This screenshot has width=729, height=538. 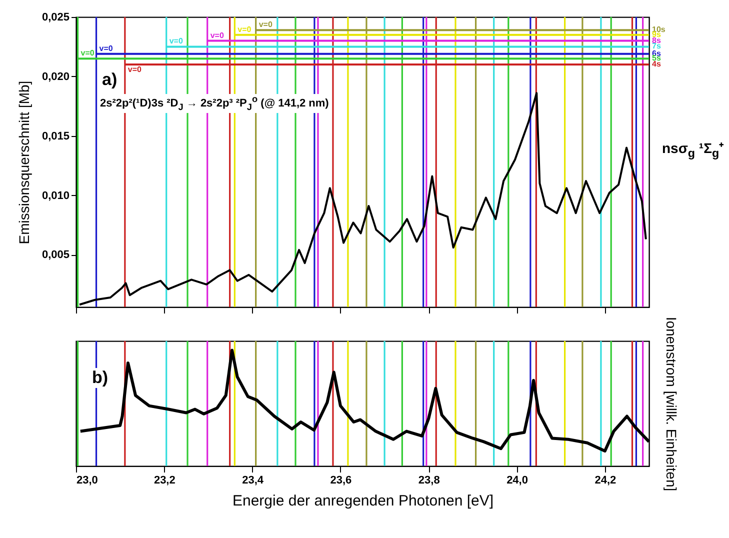 What do you see at coordinates (253, 480) in the screenshot?
I see `x-tick-label: 23,4` at bounding box center [253, 480].